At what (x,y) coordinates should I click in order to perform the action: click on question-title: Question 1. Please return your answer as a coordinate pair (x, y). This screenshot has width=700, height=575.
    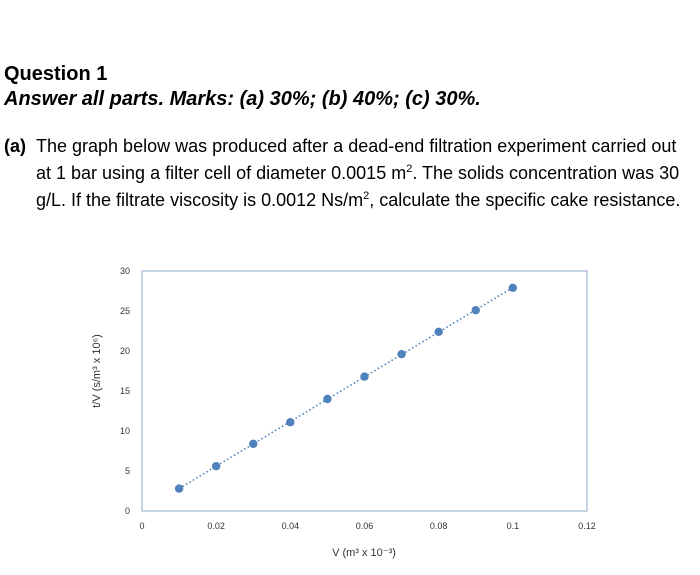
    Looking at the image, I should click on (56, 74).